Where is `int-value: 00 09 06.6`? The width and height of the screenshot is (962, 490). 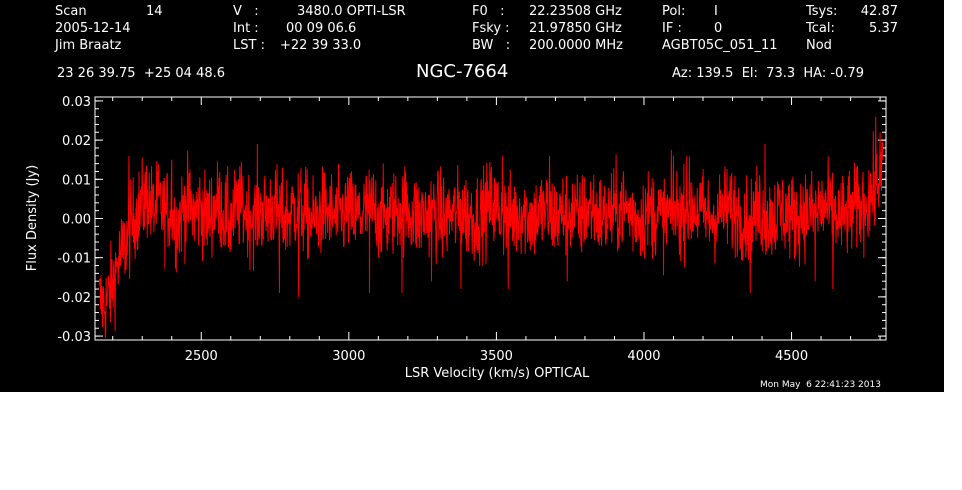
int-value: 00 09 06.6 is located at coordinates (321, 28).